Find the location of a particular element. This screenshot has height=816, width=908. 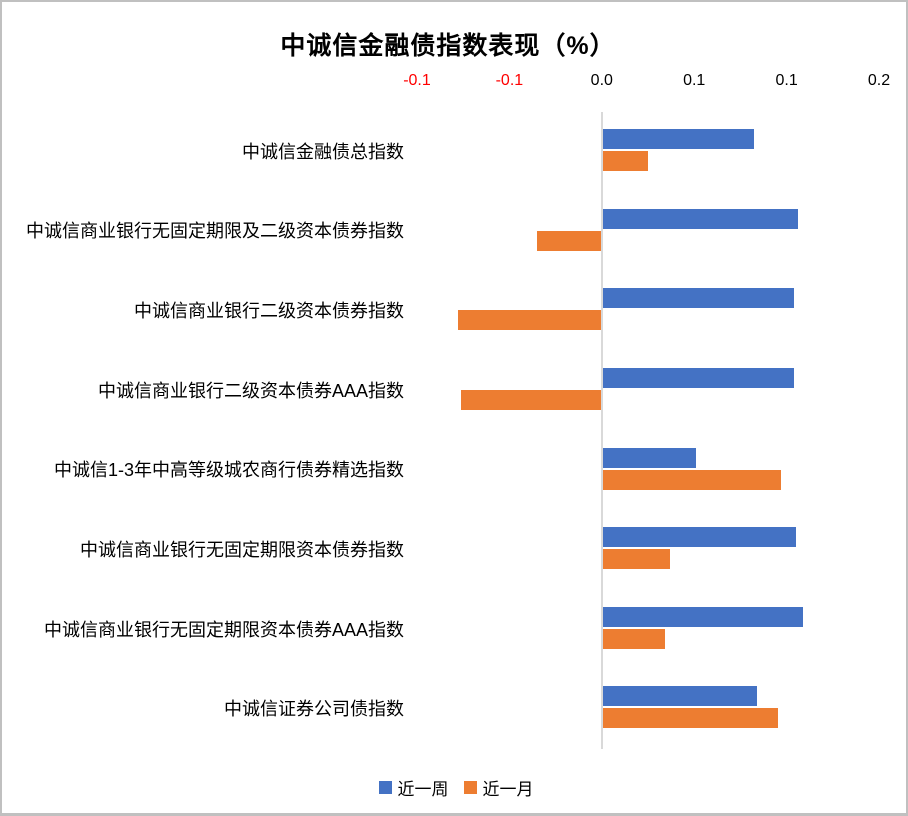

x-tick-label: 0.0 is located at coordinates (601, 80).